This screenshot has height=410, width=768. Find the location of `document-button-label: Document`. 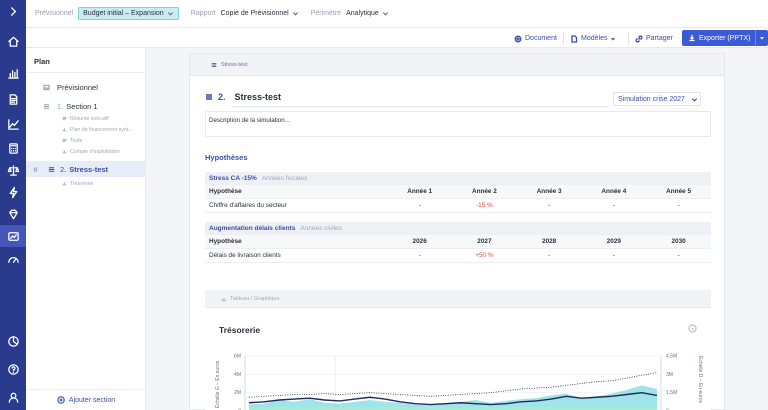

document-button-label: Document is located at coordinates (541, 38).